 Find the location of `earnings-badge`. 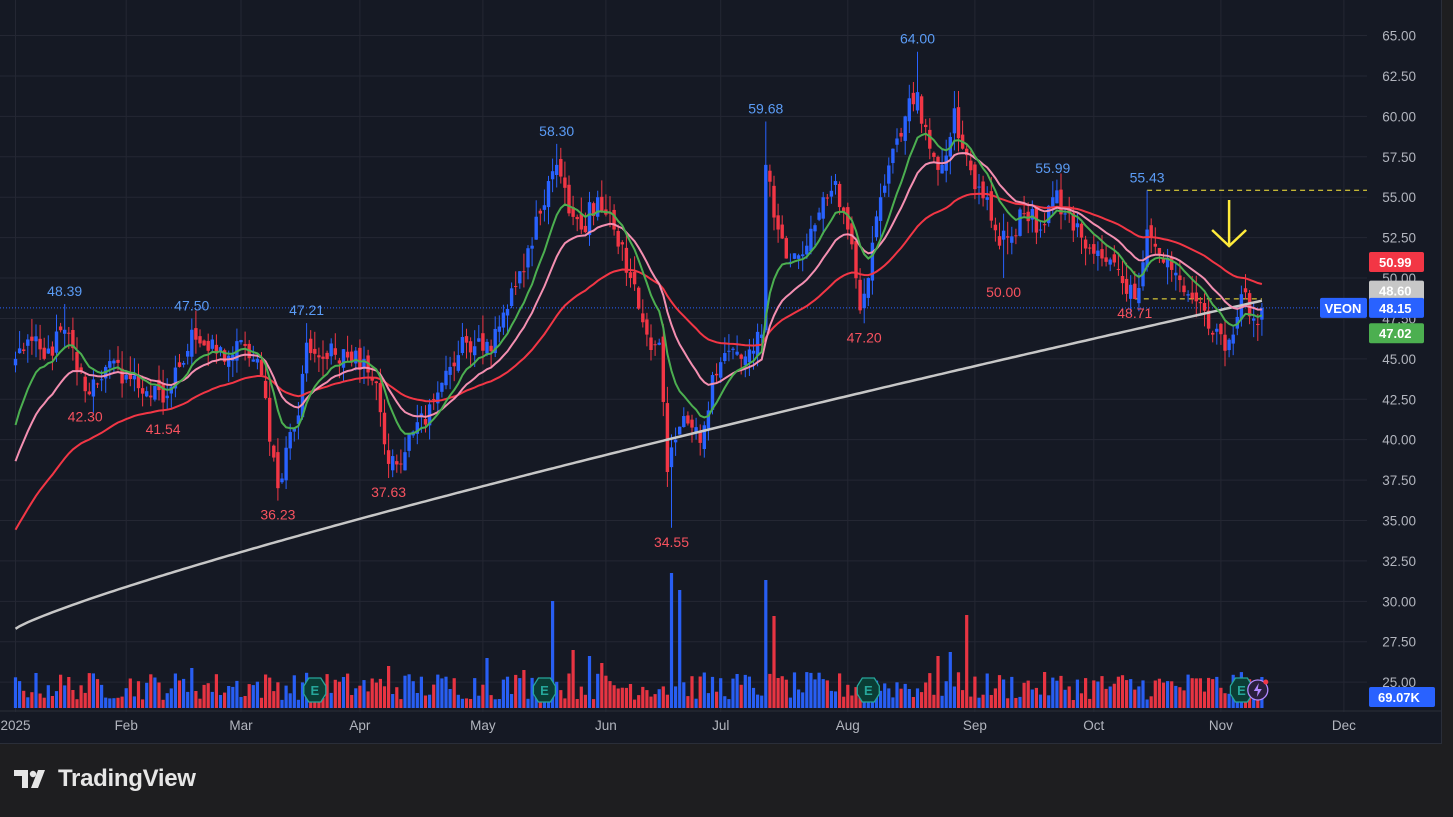

earnings-badge is located at coordinates (315, 690).